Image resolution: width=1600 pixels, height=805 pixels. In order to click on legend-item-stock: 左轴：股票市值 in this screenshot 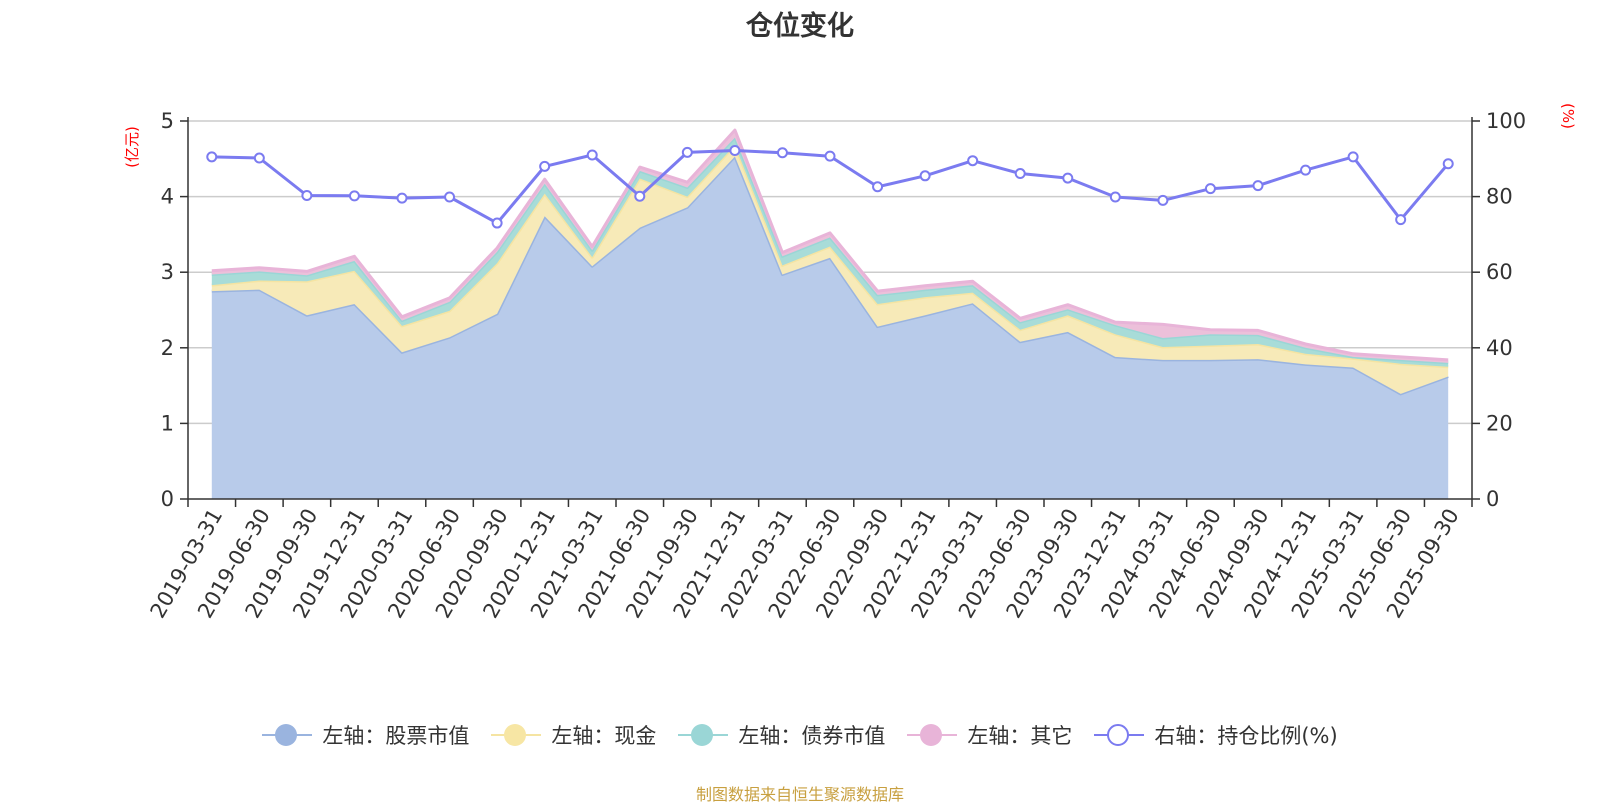, I will do `click(365, 735)`.